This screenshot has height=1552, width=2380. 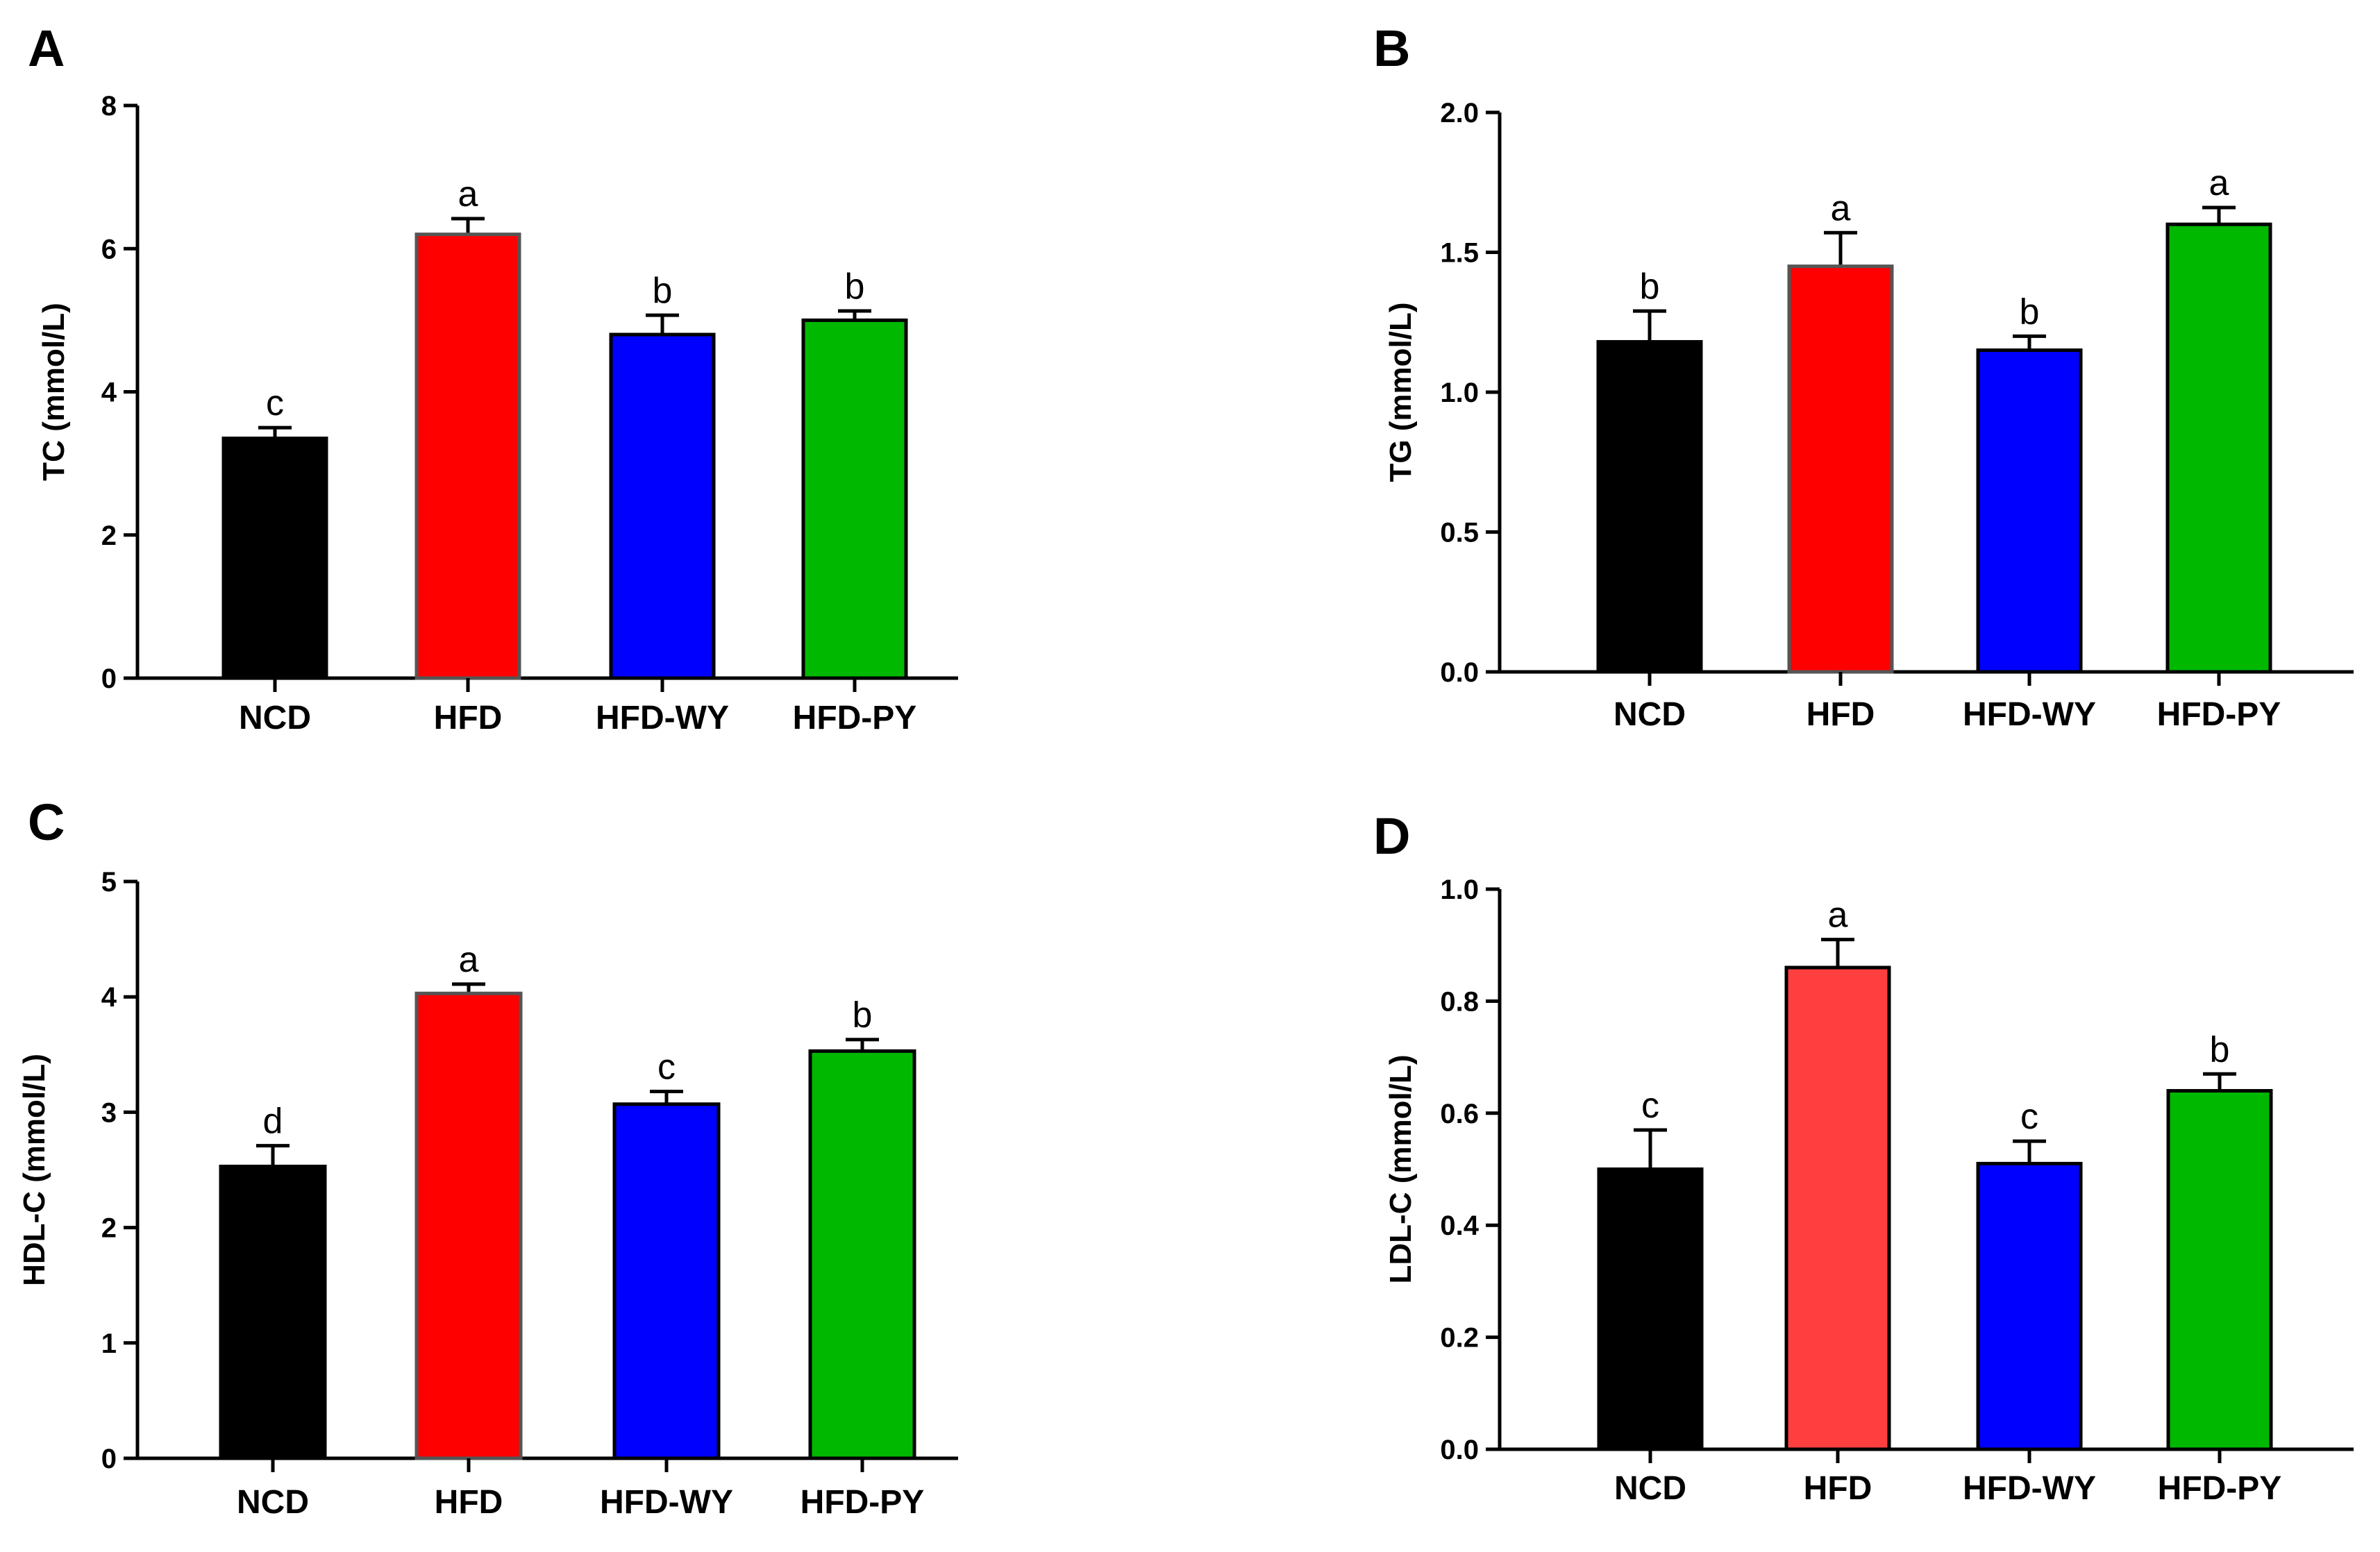 I want to click on panel-letter: B, so click(x=1391, y=48).